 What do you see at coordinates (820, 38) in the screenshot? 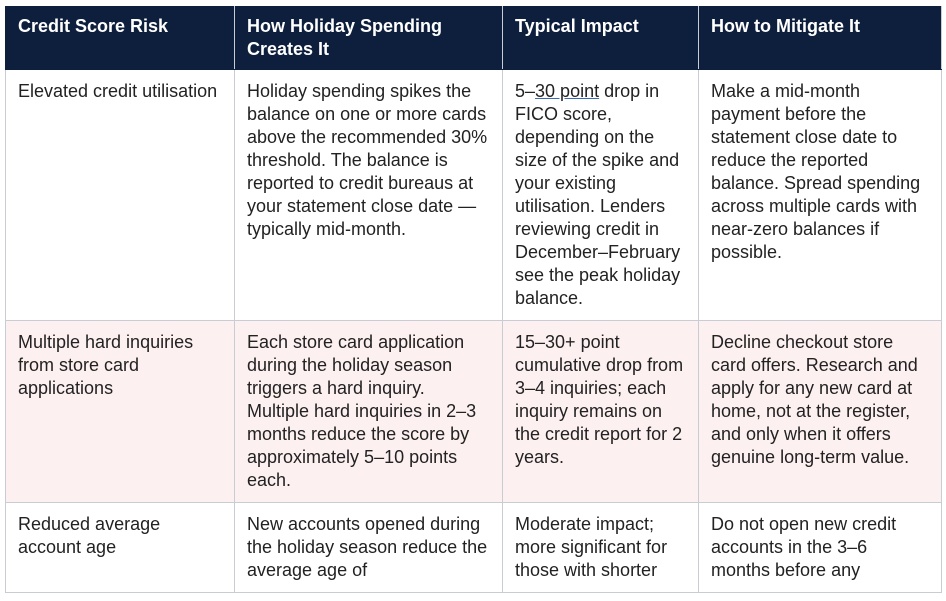
I see `header-cell: How to Mitigate It` at bounding box center [820, 38].